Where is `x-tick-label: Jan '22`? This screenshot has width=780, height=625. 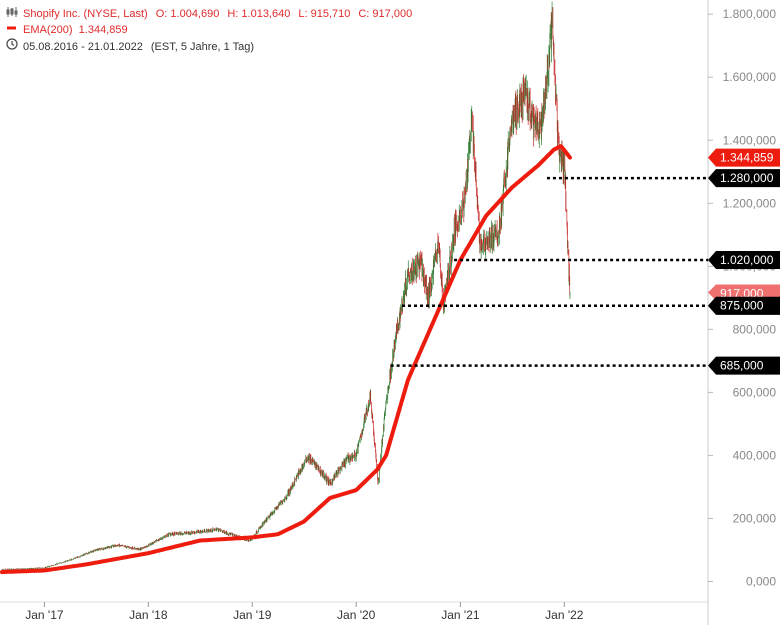
x-tick-label: Jan '22 is located at coordinates (564, 615).